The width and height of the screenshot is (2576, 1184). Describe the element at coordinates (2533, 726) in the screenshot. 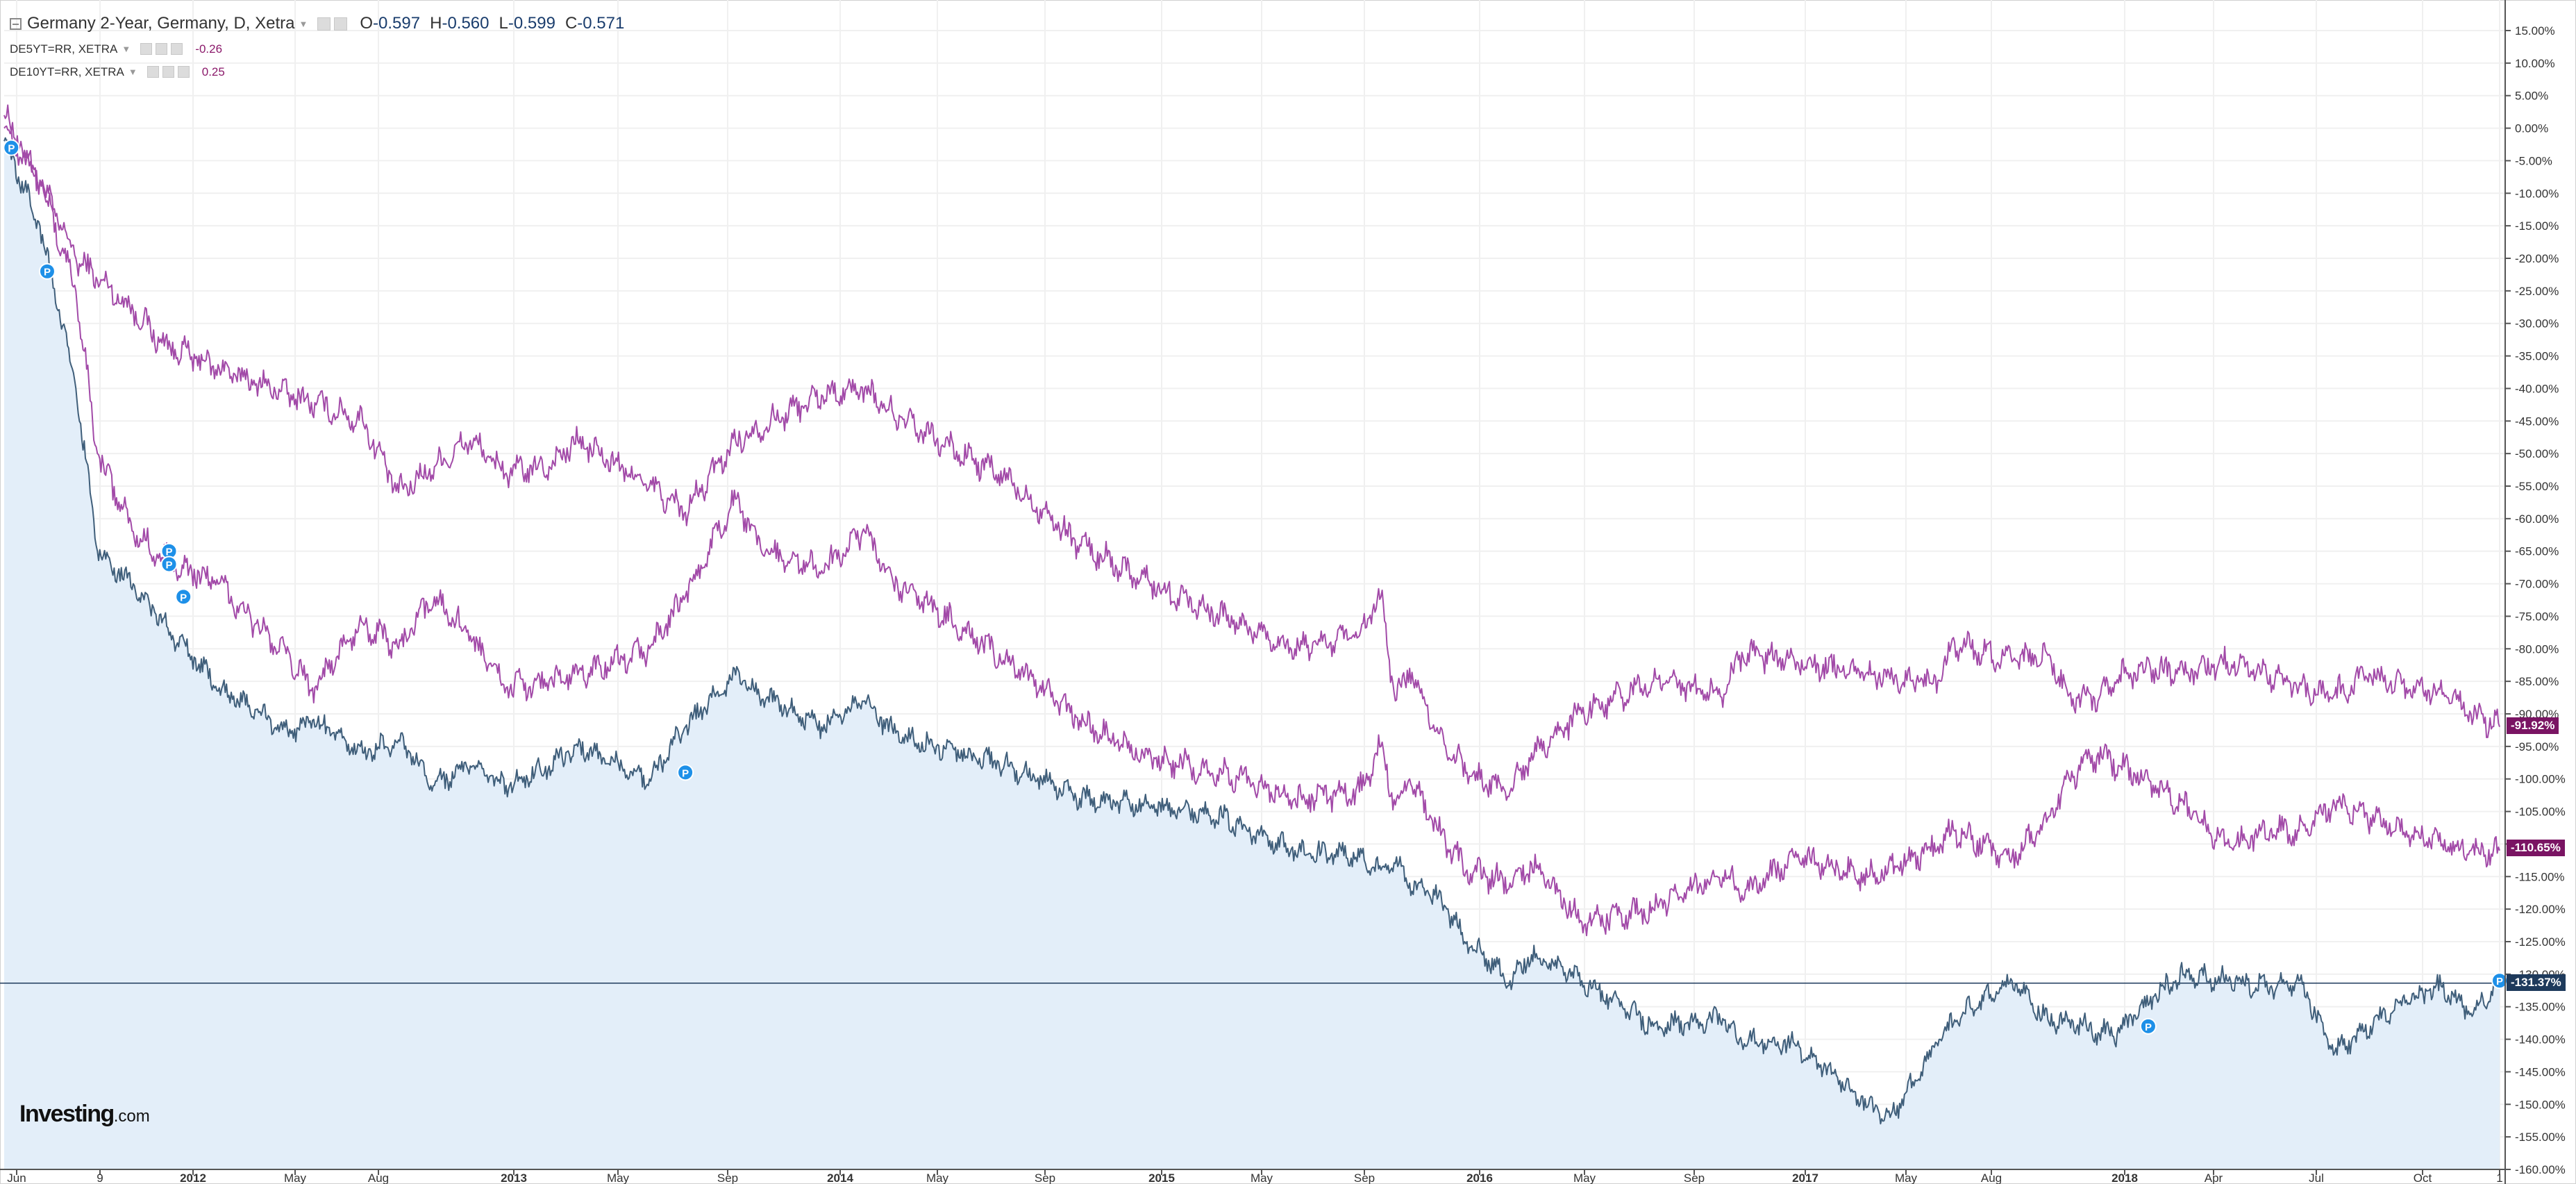

I see `last-value-tag: -91.92%` at that location.